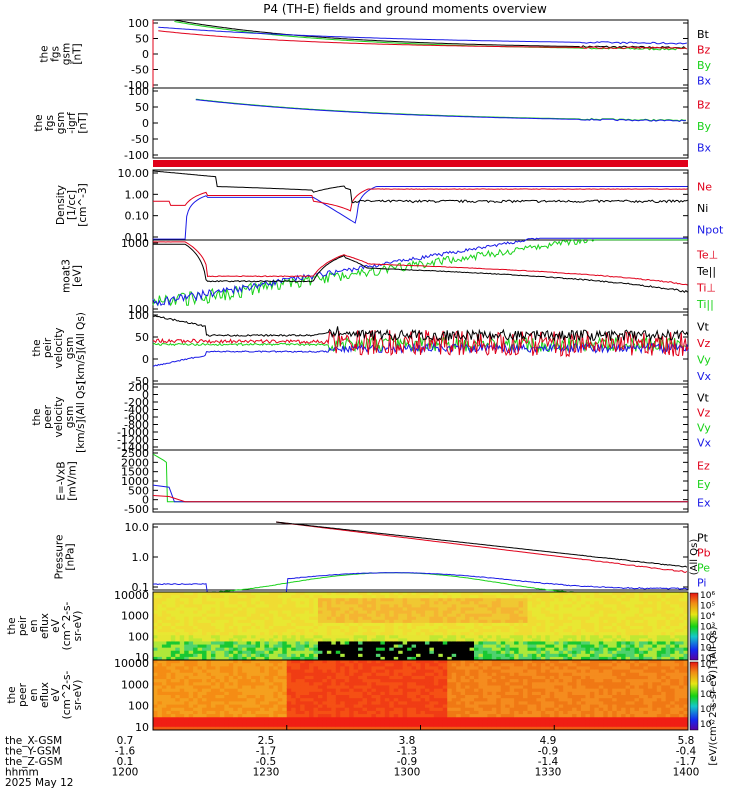 Image resolution: width=750 pixels, height=800 pixels. Describe the element at coordinates (72, 204) in the screenshot. I see `y-axis-label: Density[1/cc][cm^-3]` at that location.